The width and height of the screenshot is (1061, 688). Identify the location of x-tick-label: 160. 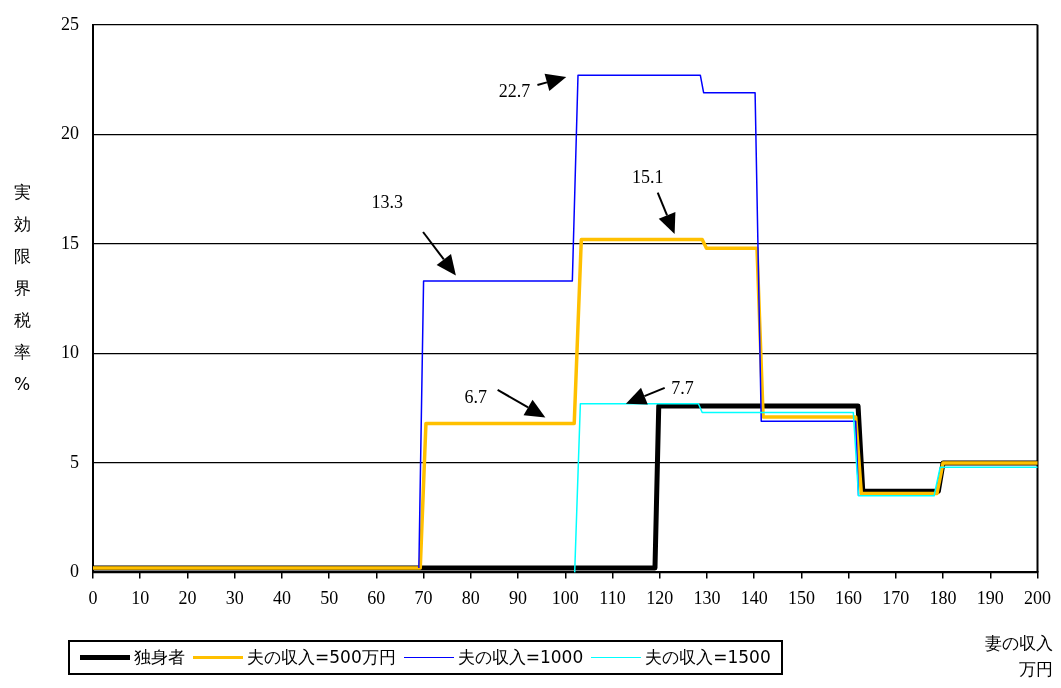
(849, 597).